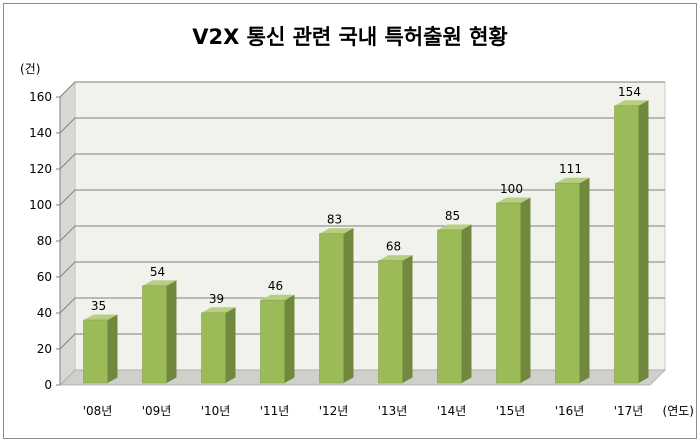  What do you see at coordinates (40, 133) in the screenshot?
I see `y-tick-label: 140` at bounding box center [40, 133].